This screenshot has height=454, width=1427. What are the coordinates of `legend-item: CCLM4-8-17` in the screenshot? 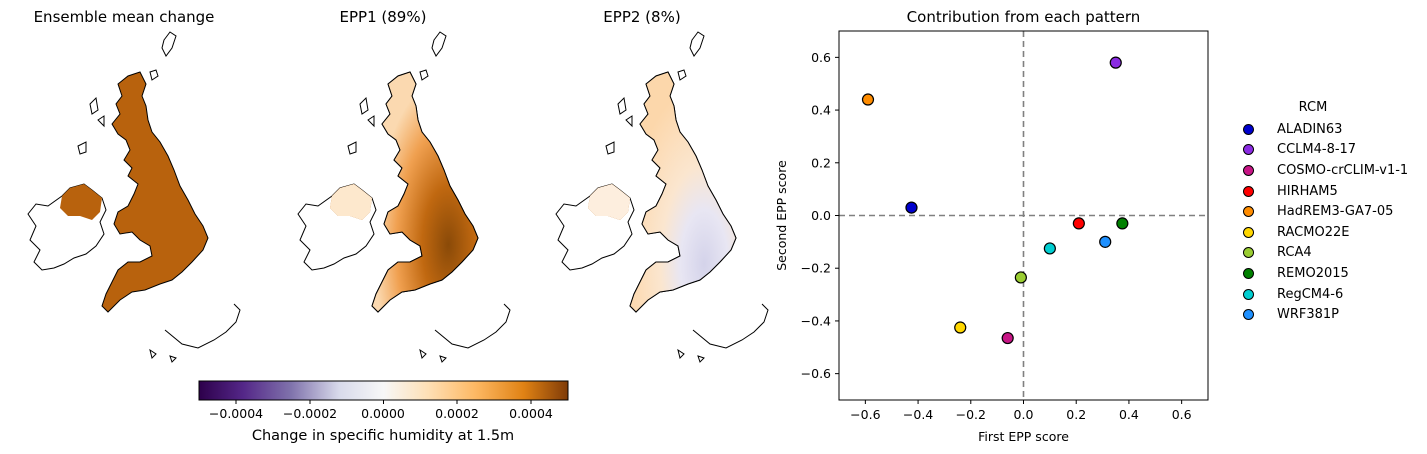 It's located at (1330, 150).